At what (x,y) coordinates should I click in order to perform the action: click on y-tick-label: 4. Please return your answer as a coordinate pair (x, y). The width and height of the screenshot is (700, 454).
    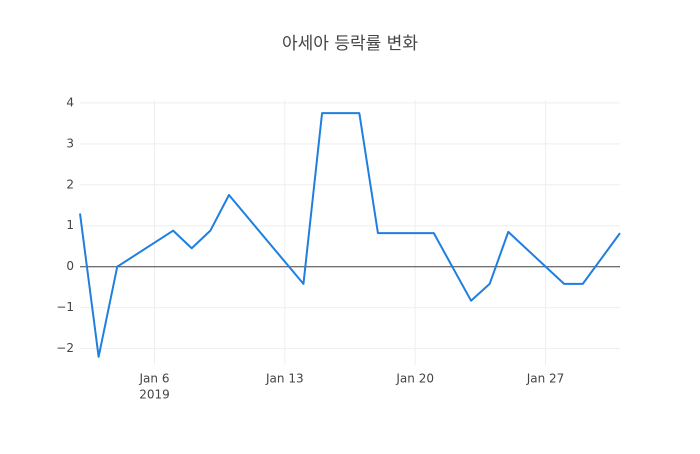
    Looking at the image, I should click on (70, 102).